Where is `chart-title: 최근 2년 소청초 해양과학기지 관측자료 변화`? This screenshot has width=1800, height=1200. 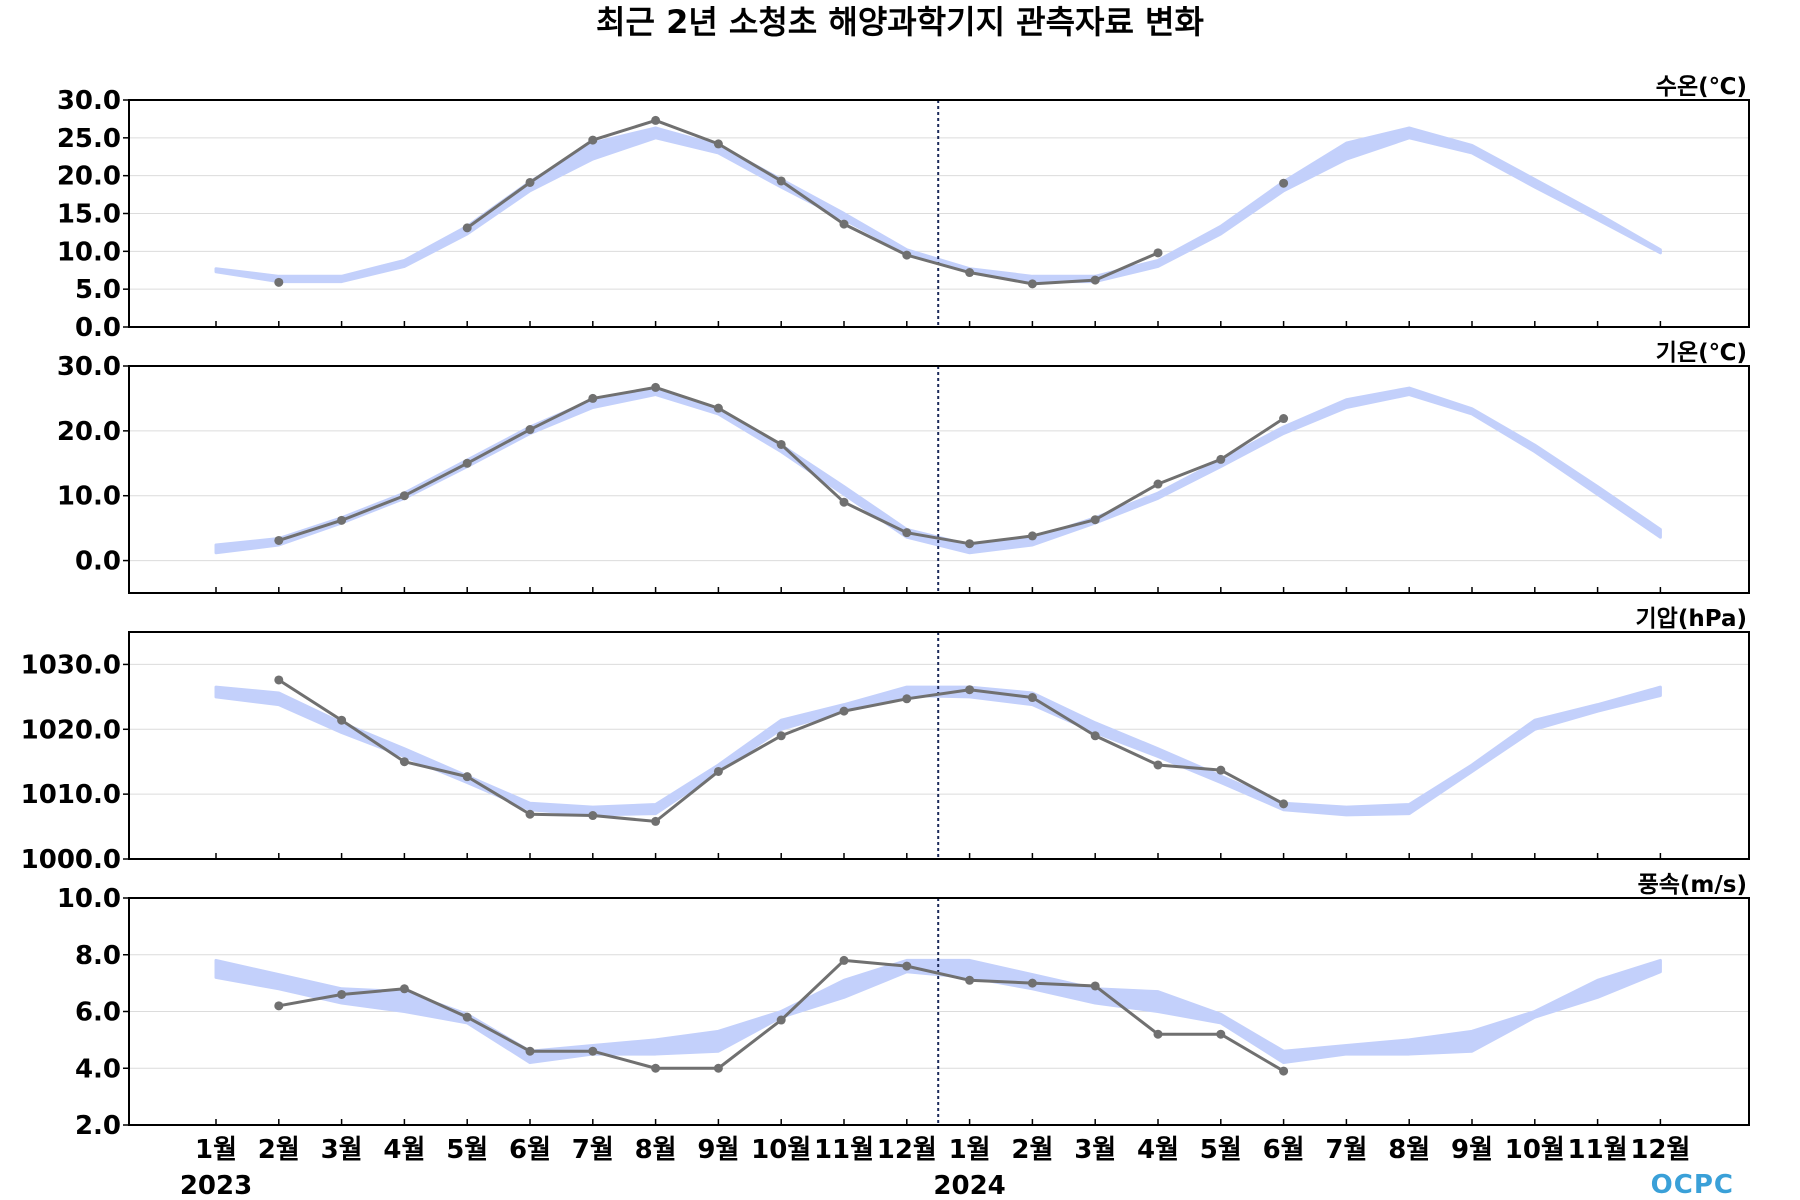 chart-title: 최근 2년 소청초 해양과학기지 관측자료 변화 is located at coordinates (900, 22).